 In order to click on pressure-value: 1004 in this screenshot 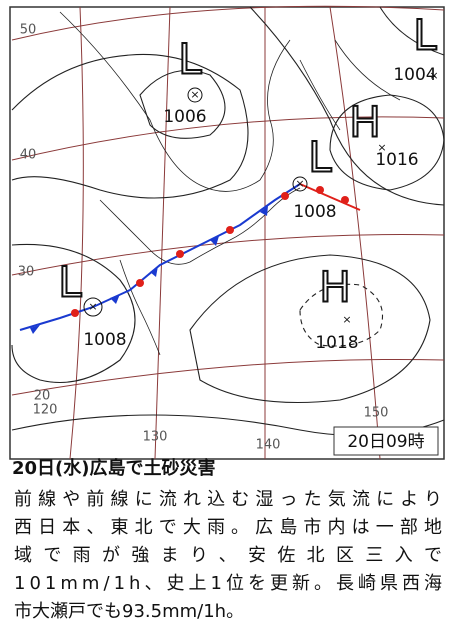, I will do `click(414, 75)`.